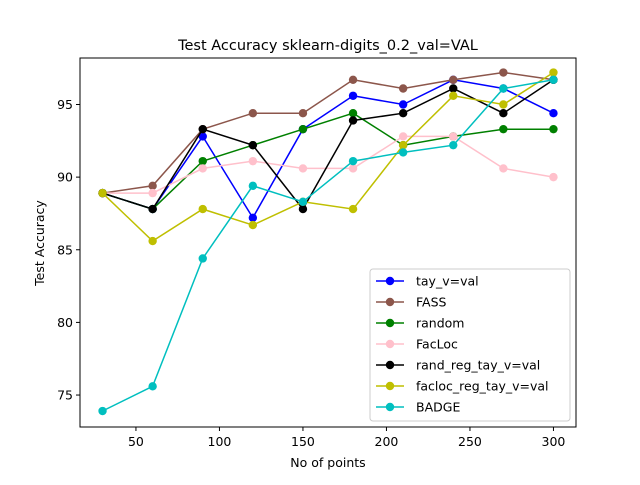 The height and width of the screenshot is (485, 640). What do you see at coordinates (327, 46) in the screenshot?
I see `chart-title: Test Accuracy sklearn-digits_0.2_val=VAL` at bounding box center [327, 46].